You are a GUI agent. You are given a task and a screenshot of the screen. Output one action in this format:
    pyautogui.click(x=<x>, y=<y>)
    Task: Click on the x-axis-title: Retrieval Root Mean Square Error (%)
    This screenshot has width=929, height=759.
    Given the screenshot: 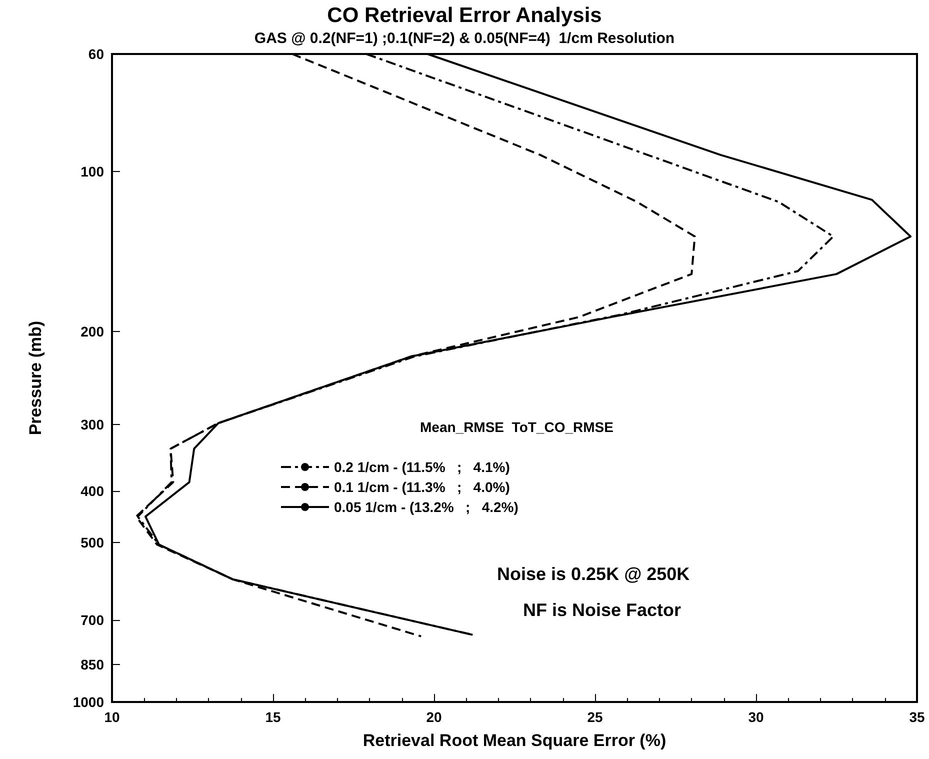 What is the action you would take?
    pyautogui.click(x=514, y=740)
    